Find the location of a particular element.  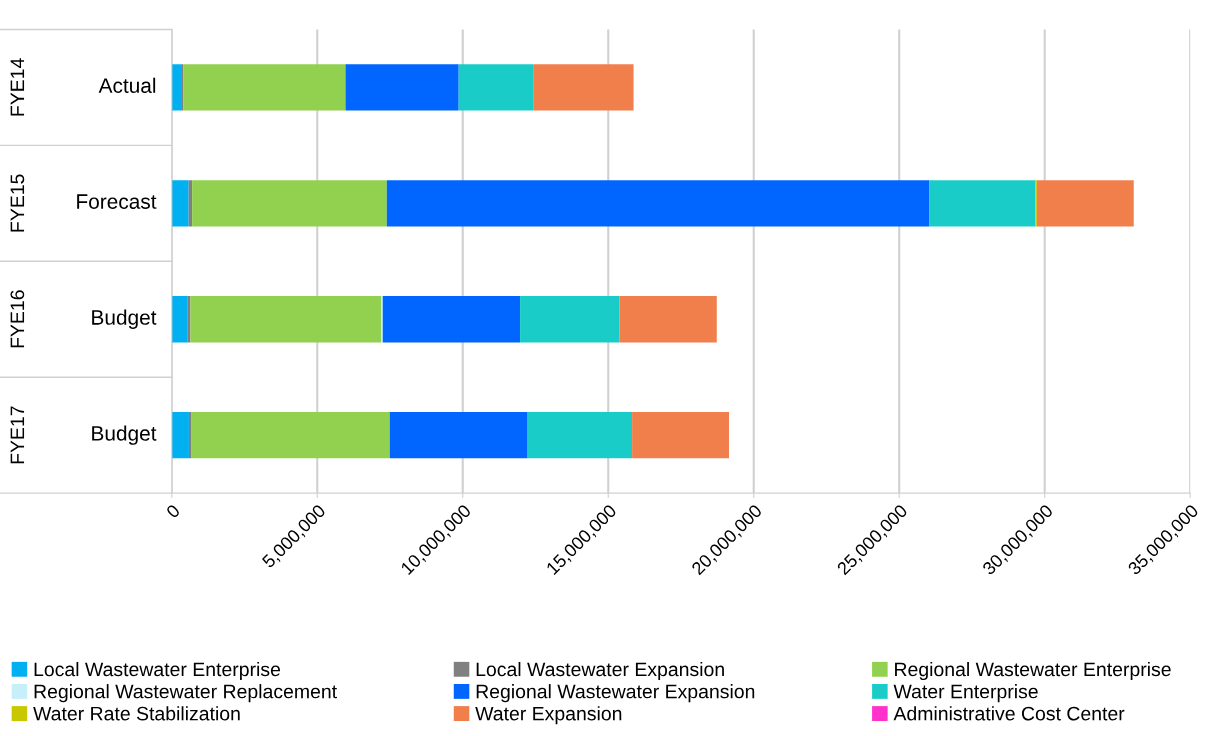

legend-label: Local Wastewater Expansion is located at coordinates (600, 671).